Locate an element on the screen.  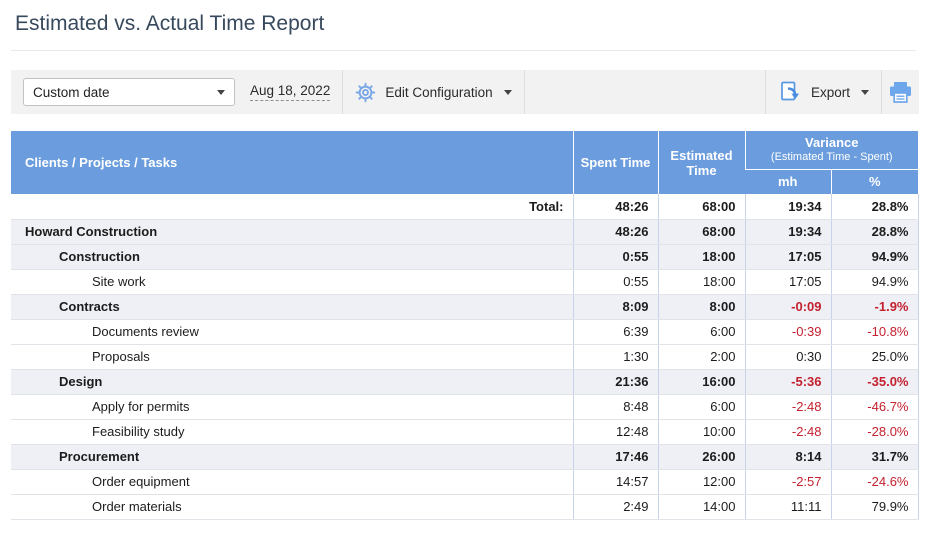
row-label: Total: is located at coordinates (292, 207).